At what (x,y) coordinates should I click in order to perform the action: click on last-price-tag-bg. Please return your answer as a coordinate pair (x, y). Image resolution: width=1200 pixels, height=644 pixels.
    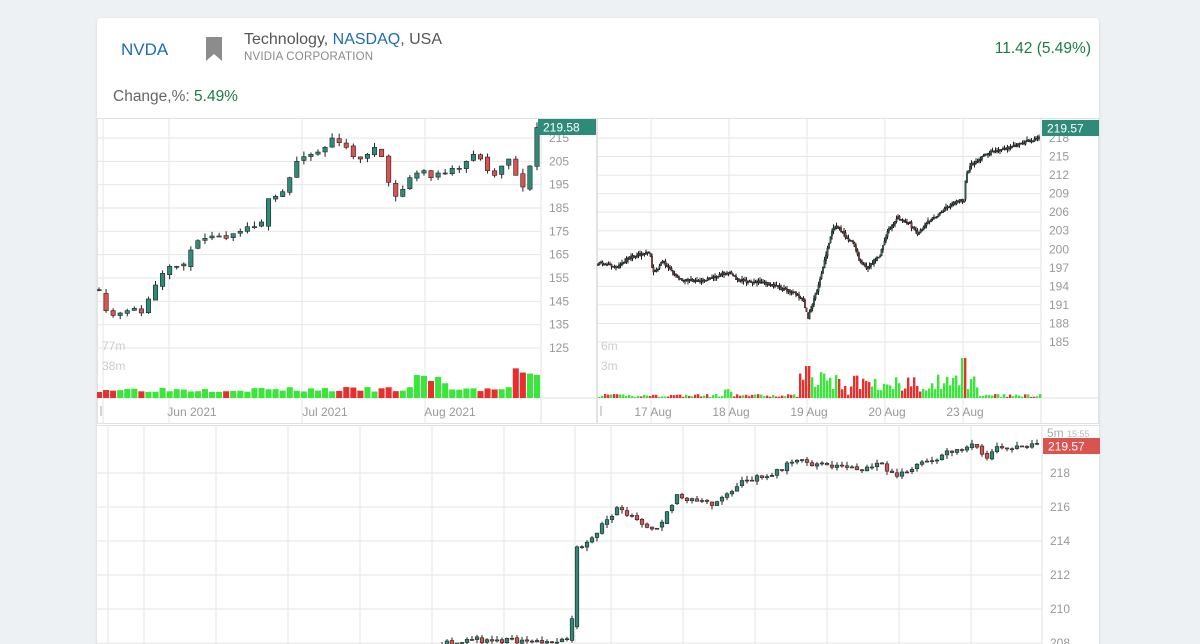
    Looking at the image, I should click on (1071, 446).